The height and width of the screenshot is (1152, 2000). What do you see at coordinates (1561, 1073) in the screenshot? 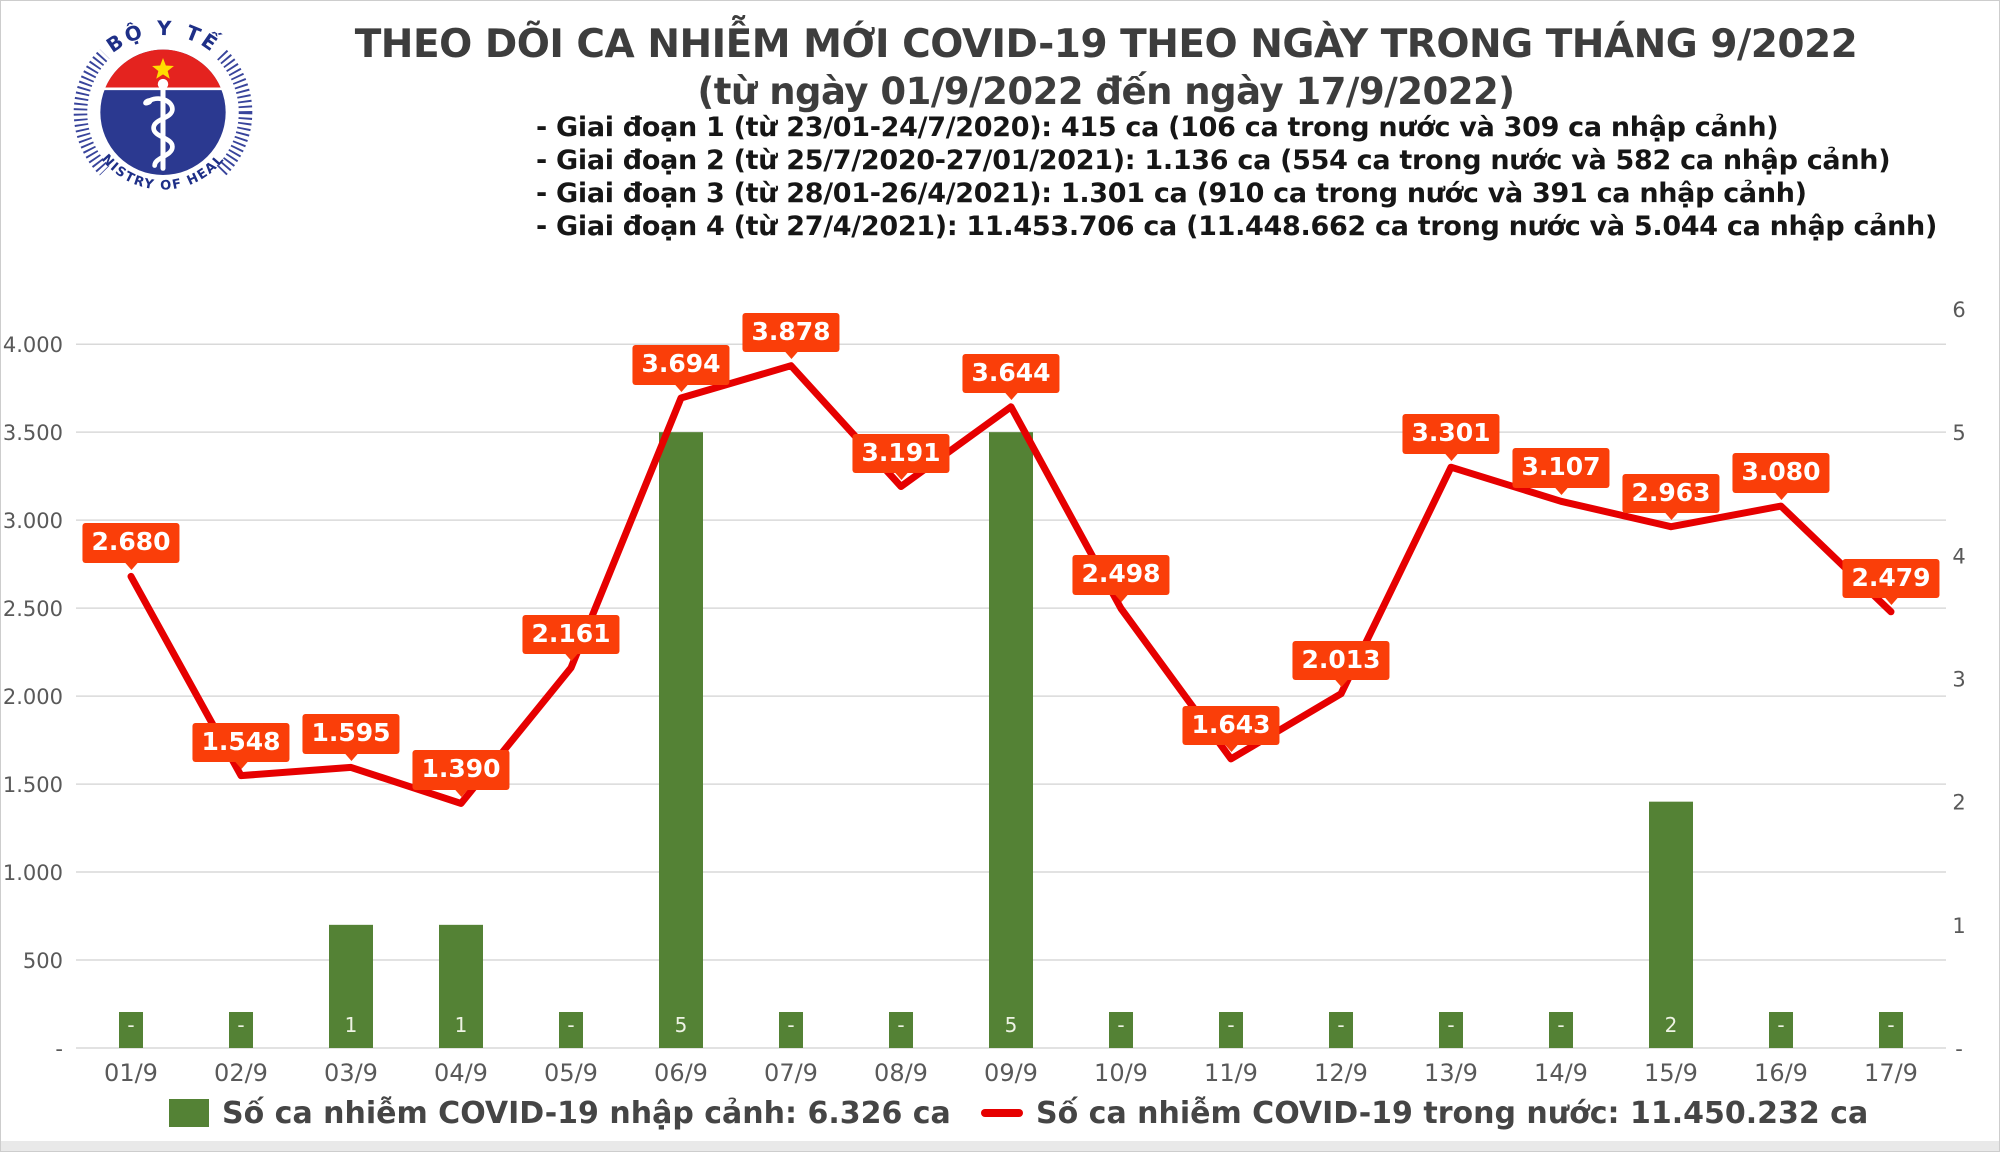
I see `x-axis-label: 14/9` at bounding box center [1561, 1073].